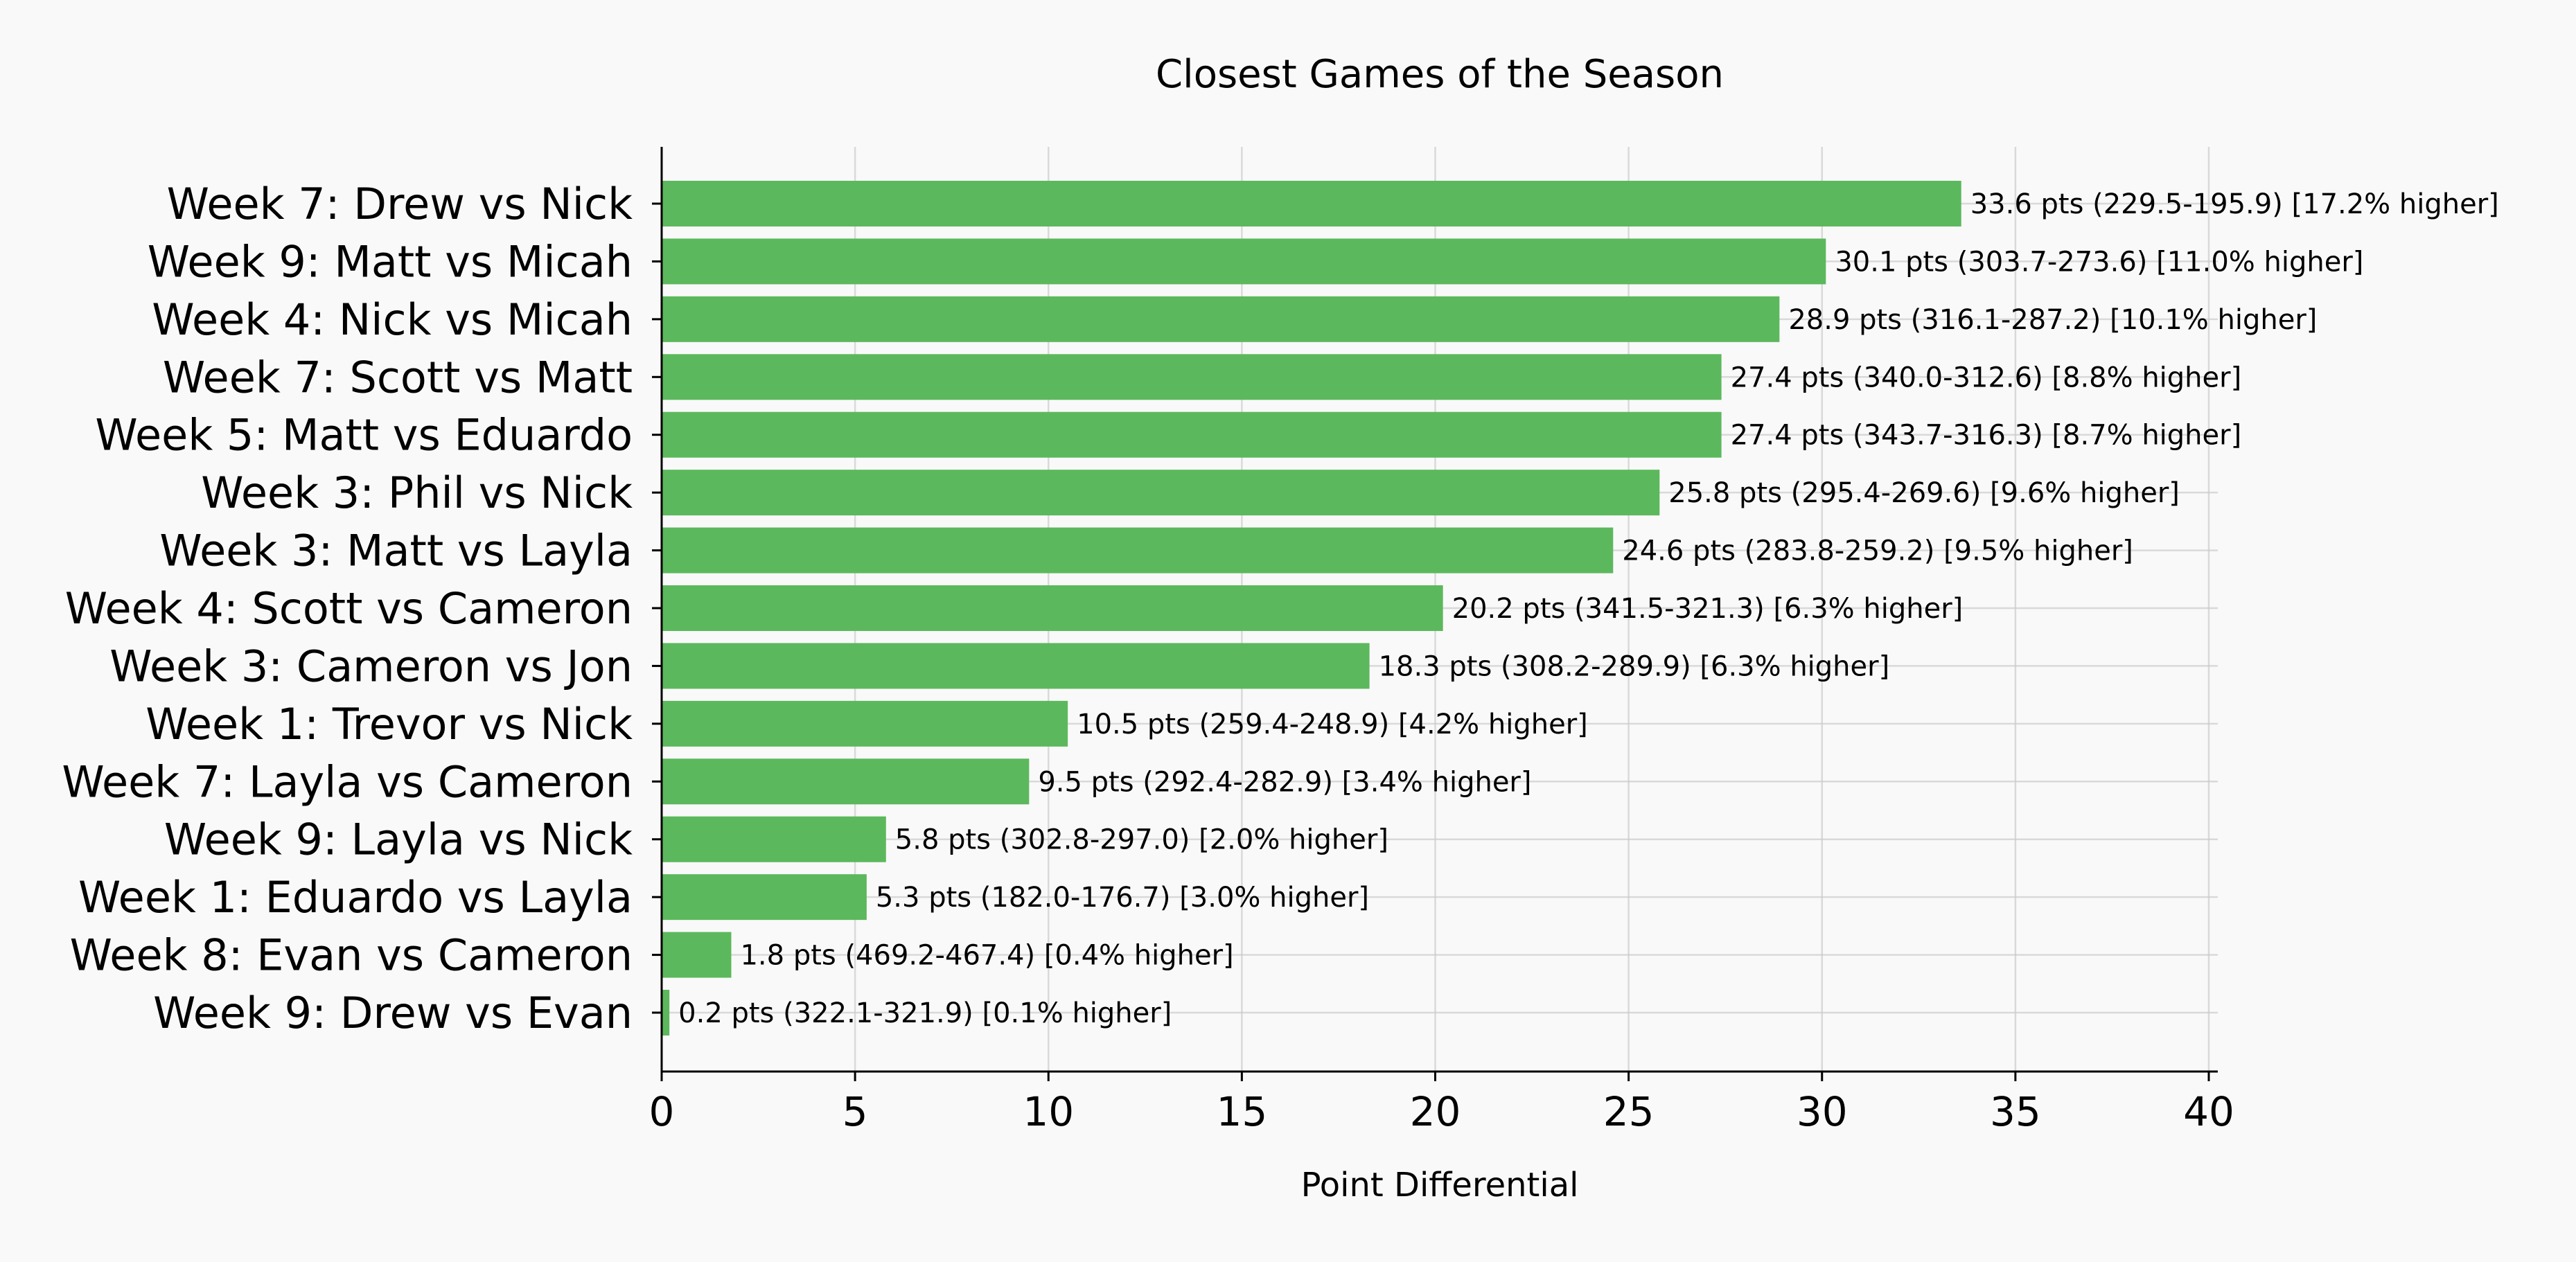 This screenshot has height=1262, width=2576. What do you see at coordinates (347, 781) in the screenshot?
I see `y-tick-label: Week 7: Layla vs Cameron` at bounding box center [347, 781].